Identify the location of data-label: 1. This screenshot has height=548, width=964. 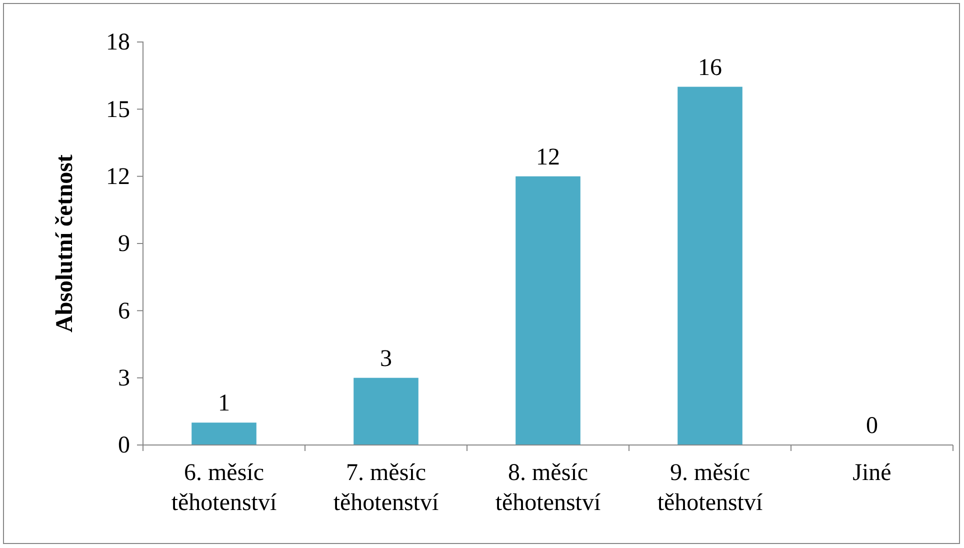
(224, 403).